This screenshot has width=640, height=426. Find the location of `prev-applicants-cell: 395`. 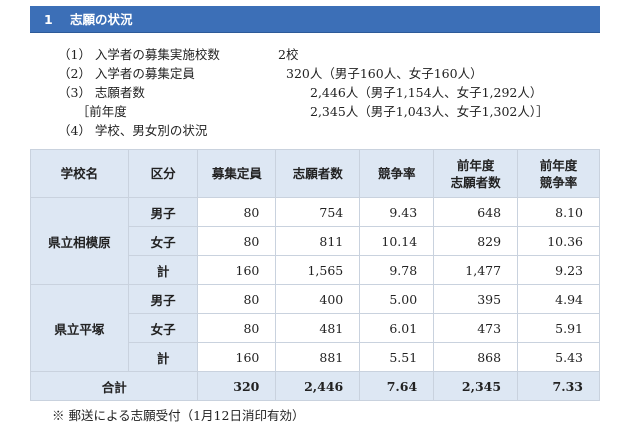

prev-applicants-cell: 395 is located at coordinates (476, 299).